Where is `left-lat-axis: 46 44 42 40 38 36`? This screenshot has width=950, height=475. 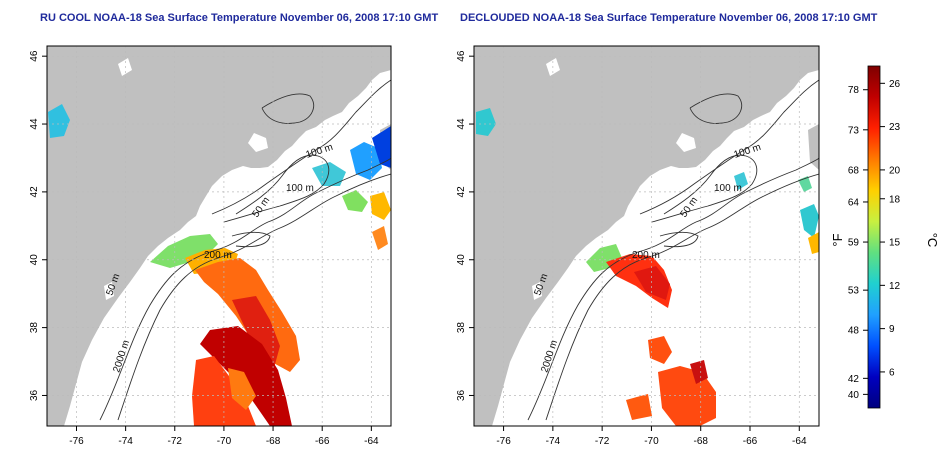 left-lat-axis: 46 44 42 40 38 36 is located at coordinates (38, 225).